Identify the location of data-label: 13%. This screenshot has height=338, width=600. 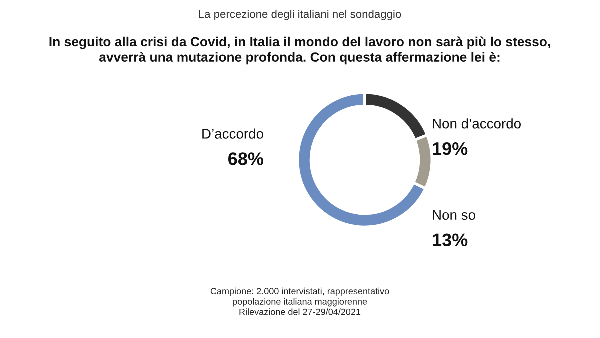
(450, 240).